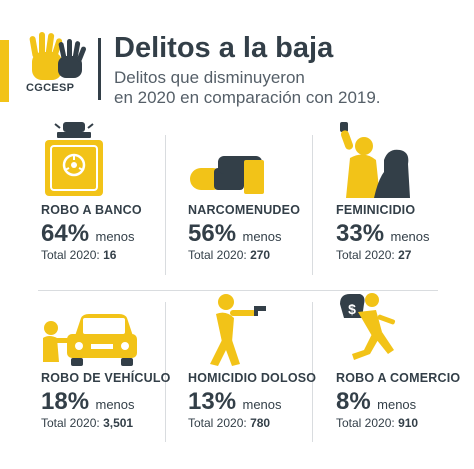  What do you see at coordinates (106, 378) in the screenshot?
I see `card-label: ROBO DE VEHÍCULO` at bounding box center [106, 378].